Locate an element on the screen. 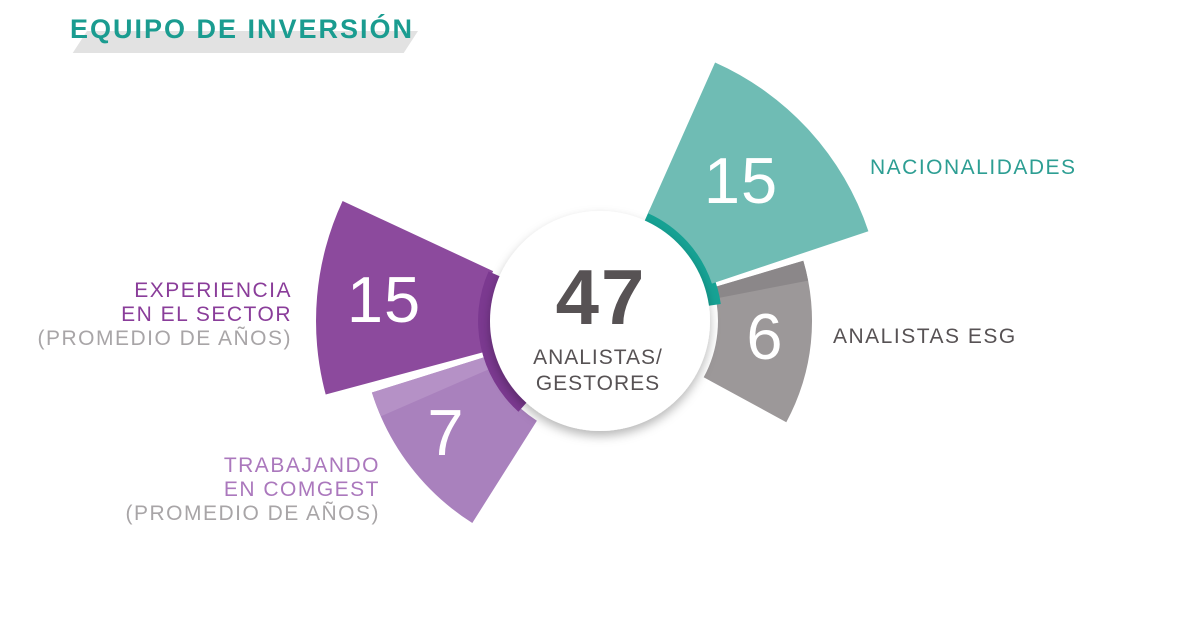 This screenshot has height=619, width=1200. page-title-block: EQUIPO DE INVERSIÓN is located at coordinates (244, 33).